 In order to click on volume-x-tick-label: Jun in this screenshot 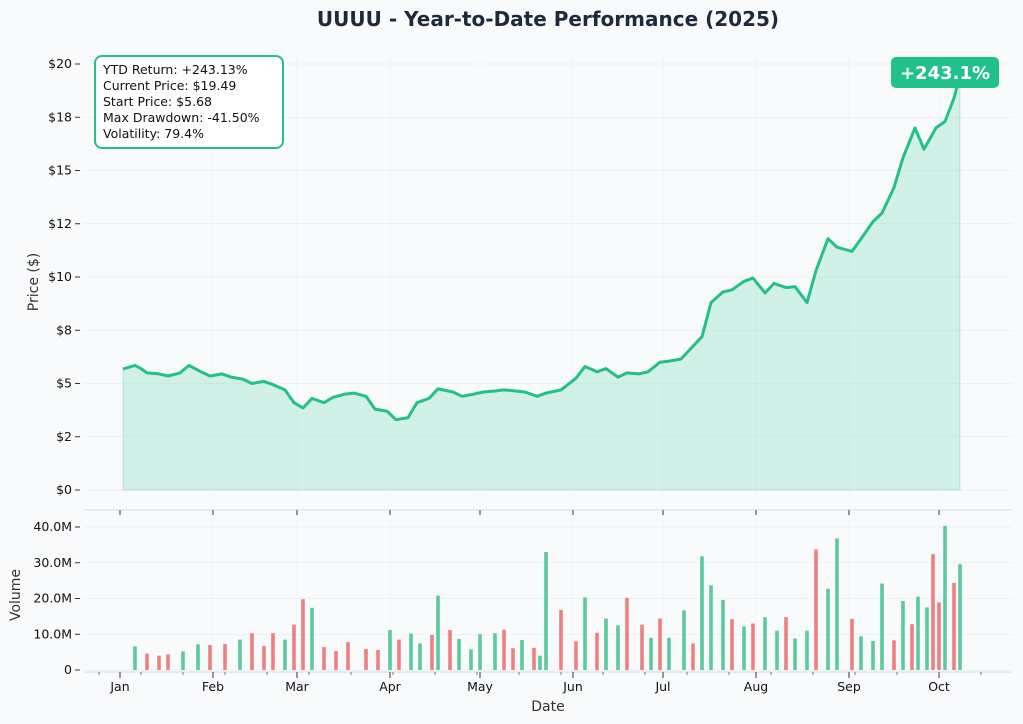, I will do `click(572, 686)`.